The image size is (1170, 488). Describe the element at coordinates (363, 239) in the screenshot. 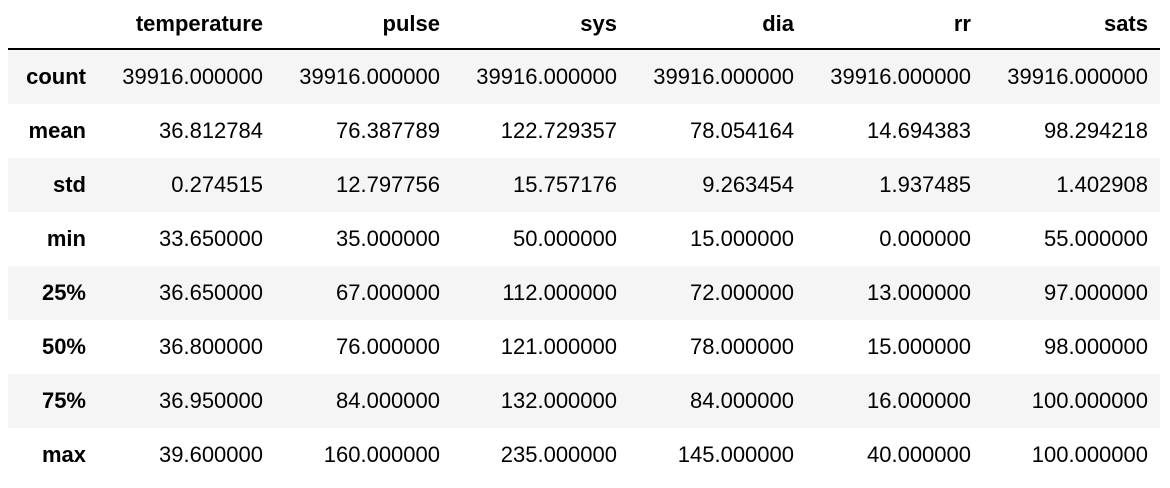

I see `table-cell: 35.000000` at that location.